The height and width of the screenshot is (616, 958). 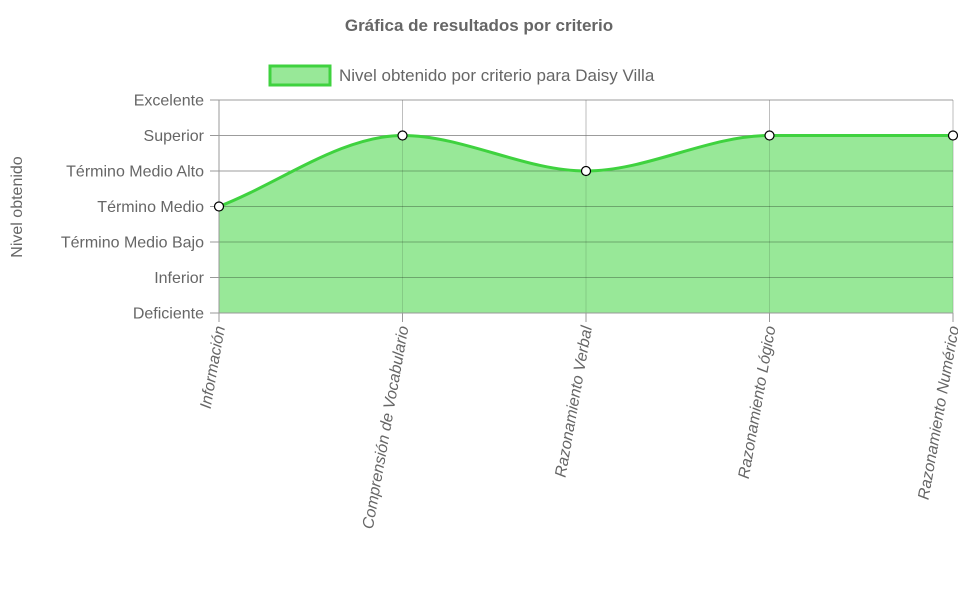 What do you see at coordinates (937, 413) in the screenshot?
I see `x-tick-label: Razonamiento Numérico` at bounding box center [937, 413].